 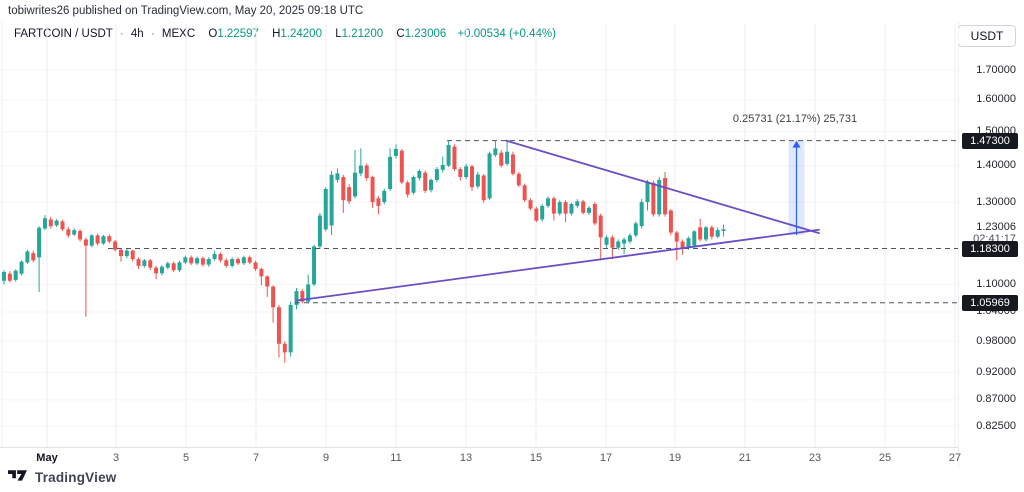 I want to click on price-level-badge: 1.47300, so click(x=990, y=140).